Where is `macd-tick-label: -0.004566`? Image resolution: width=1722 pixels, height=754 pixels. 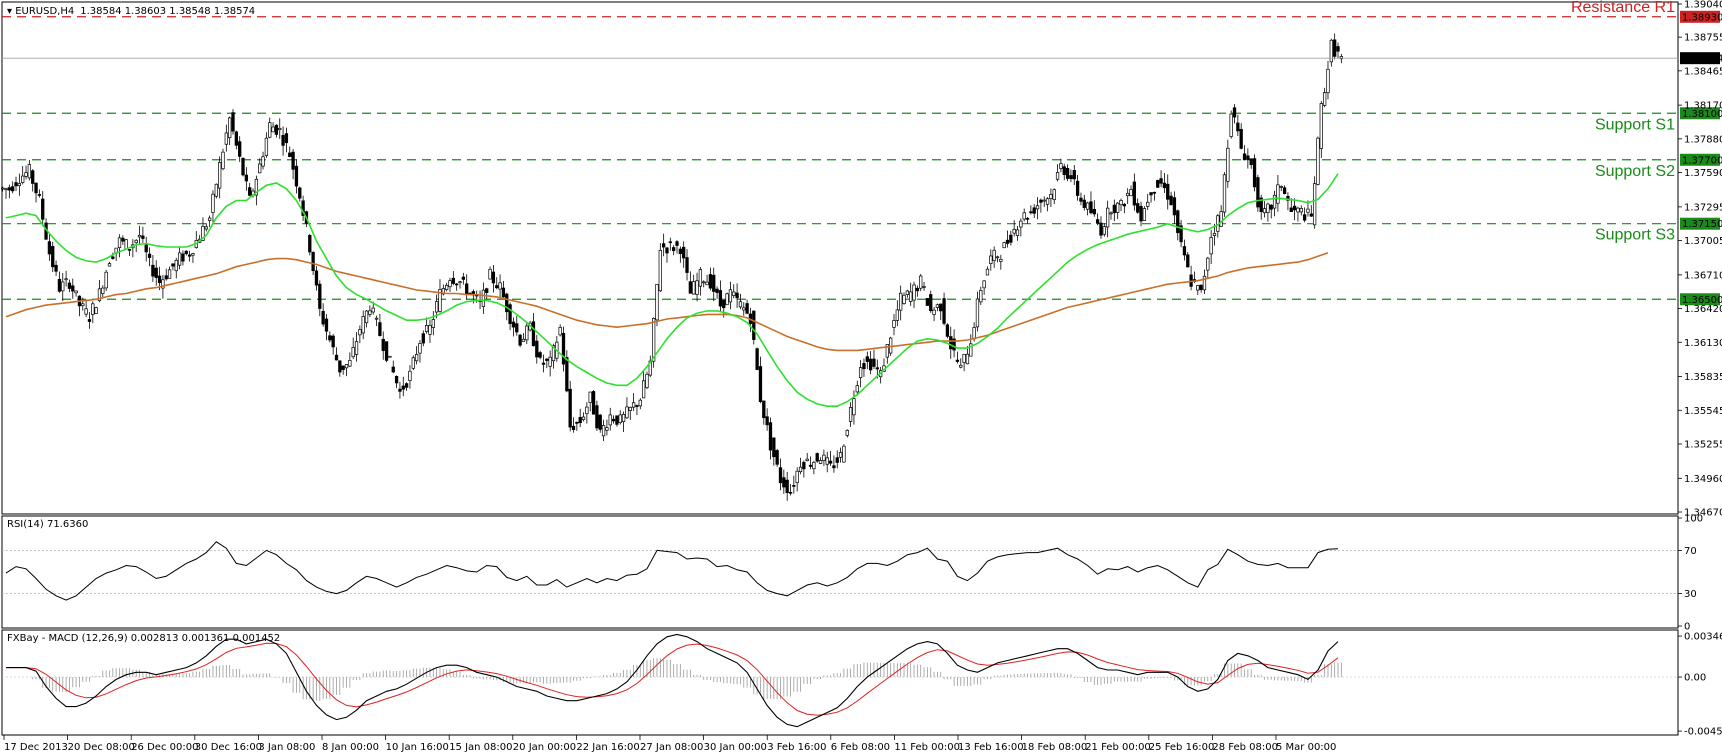
macd-tick-label: -0.004566 is located at coordinates (1703, 732).